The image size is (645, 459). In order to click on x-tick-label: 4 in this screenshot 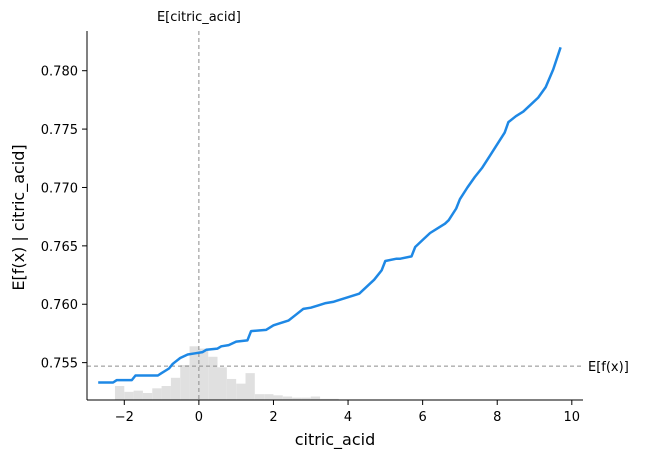, I will do `click(348, 417)`.